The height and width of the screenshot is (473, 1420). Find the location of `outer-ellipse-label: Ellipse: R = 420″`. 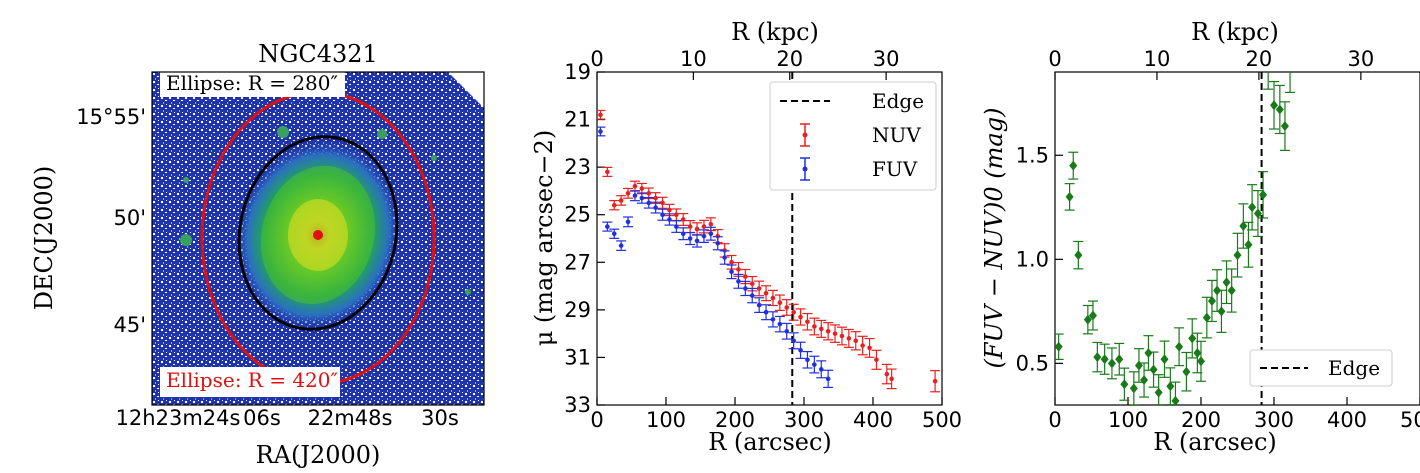

outer-ellipse-label: Ellipse: R = 420″ is located at coordinates (252, 380).